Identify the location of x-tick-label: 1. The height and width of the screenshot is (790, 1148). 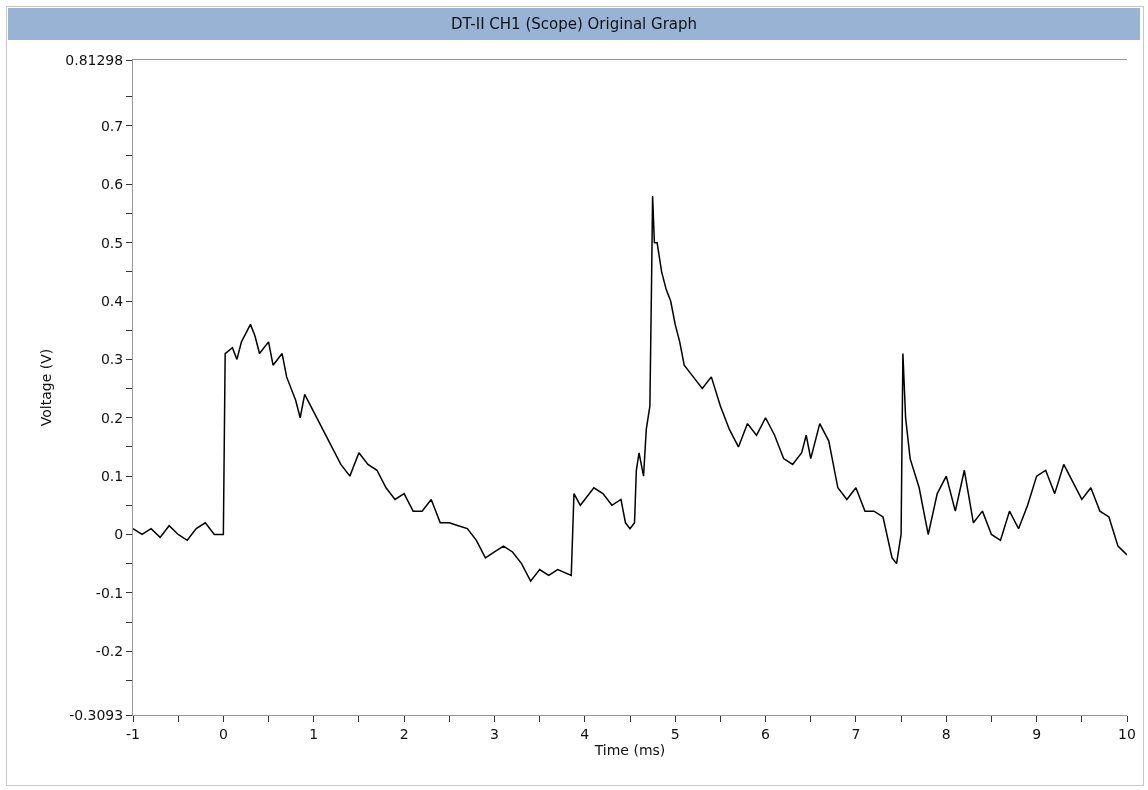
(314, 733).